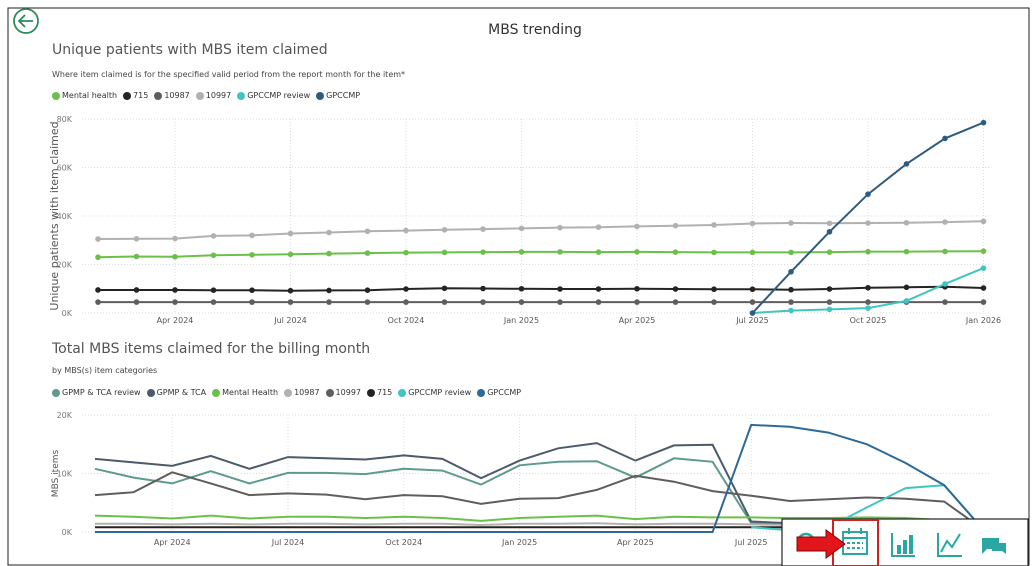  Describe the element at coordinates (26, 21) in the screenshot. I see `back-button` at that location.